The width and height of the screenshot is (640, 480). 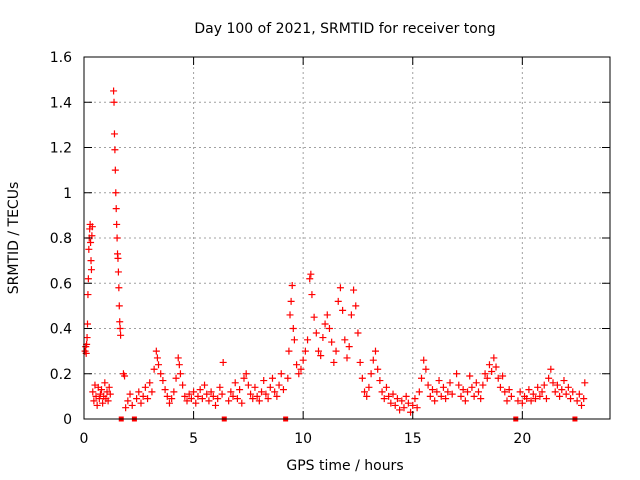 I want to click on y-tick-label: 0.6, so click(x=61, y=284).